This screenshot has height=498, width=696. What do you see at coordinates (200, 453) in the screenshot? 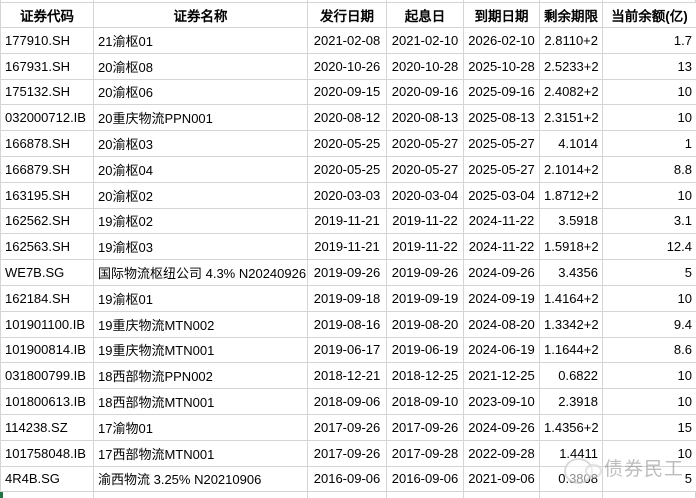
I see `table-cell: 17西部物流MTN001` at bounding box center [200, 453].